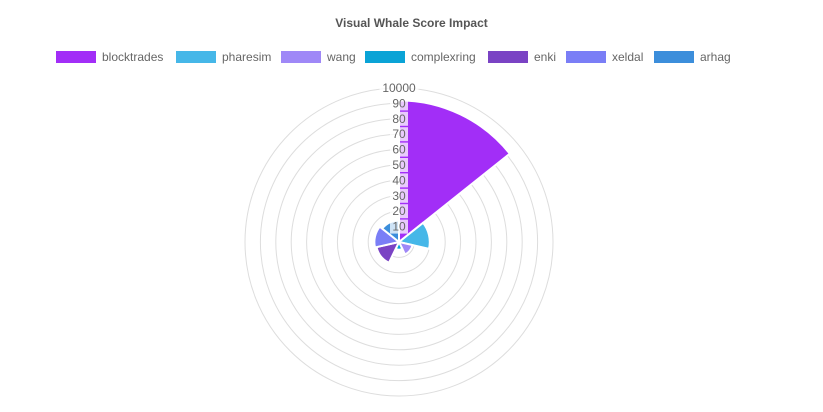  Describe the element at coordinates (715, 57) in the screenshot. I see `legend-label-arhag: arhag` at that location.